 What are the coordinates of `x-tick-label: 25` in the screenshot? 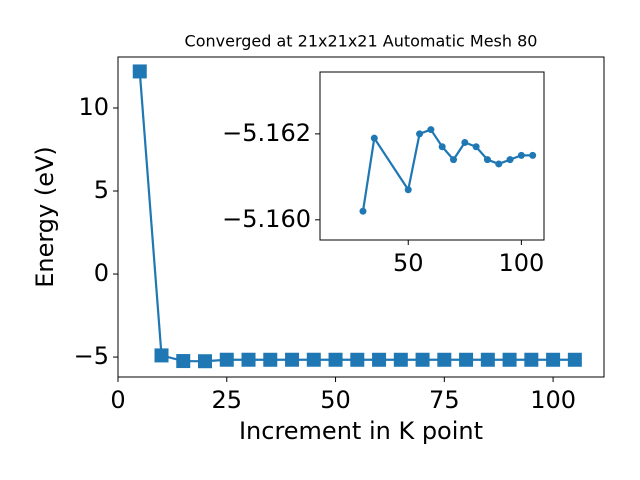 It's located at (227, 400).